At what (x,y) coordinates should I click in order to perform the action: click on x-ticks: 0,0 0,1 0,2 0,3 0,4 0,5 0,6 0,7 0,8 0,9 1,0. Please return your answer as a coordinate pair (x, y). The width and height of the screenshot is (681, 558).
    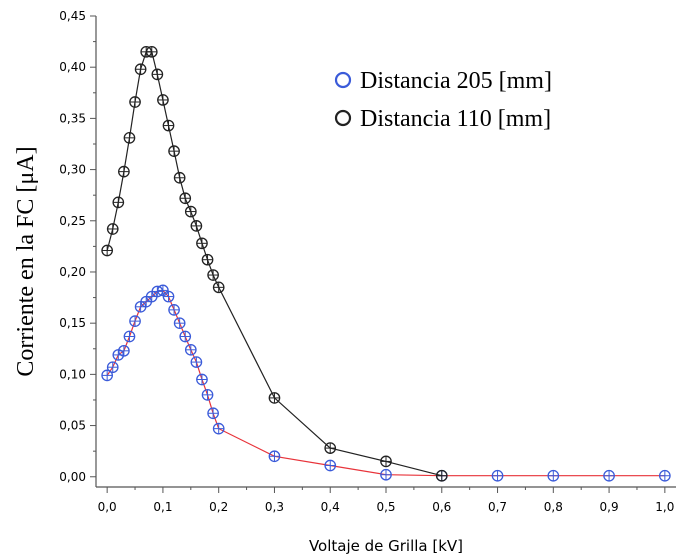
    Looking at the image, I should click on (386, 500).